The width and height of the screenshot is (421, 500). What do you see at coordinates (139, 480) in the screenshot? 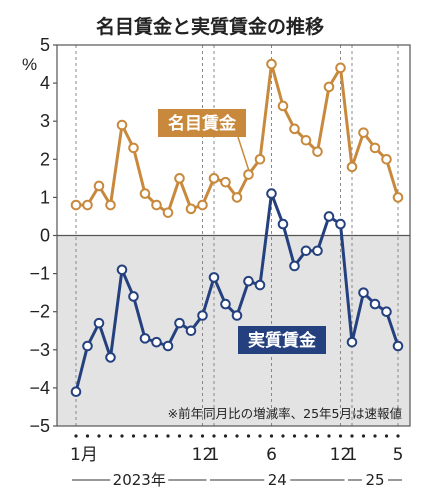
I see `year-label: 2023年` at bounding box center [139, 480].